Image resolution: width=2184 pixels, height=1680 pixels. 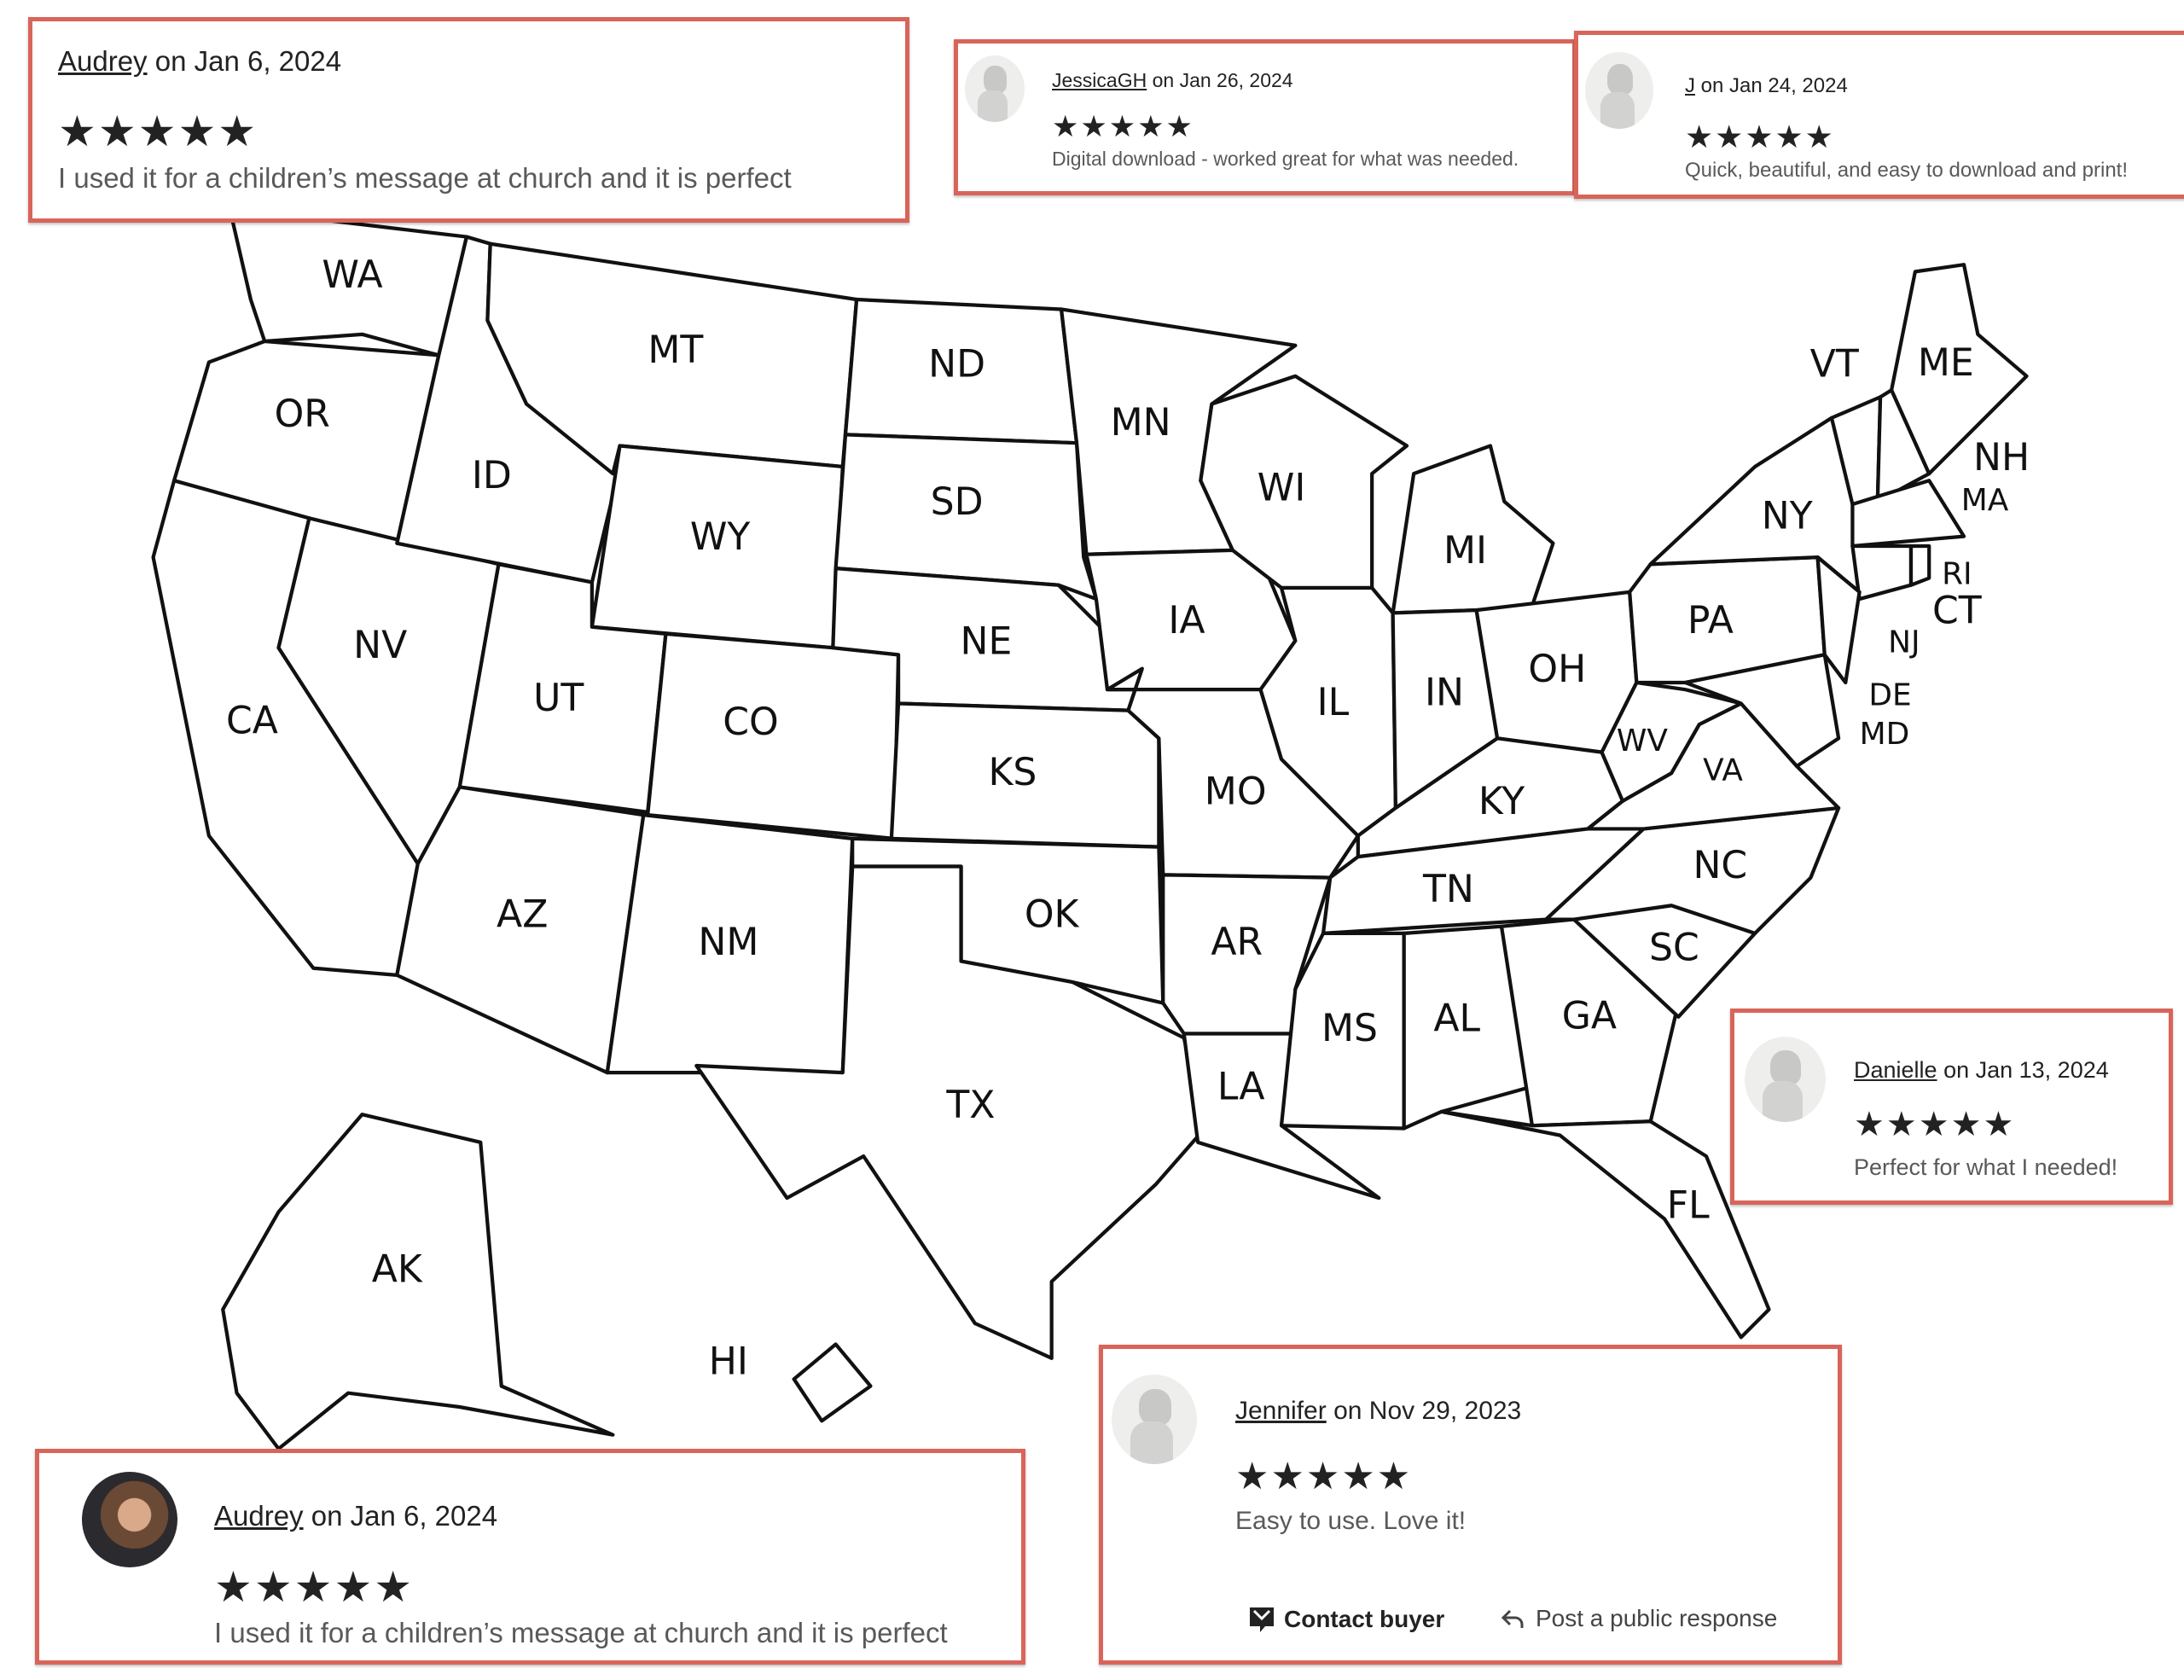 I want to click on state-label-co: CO, so click(x=751, y=722).